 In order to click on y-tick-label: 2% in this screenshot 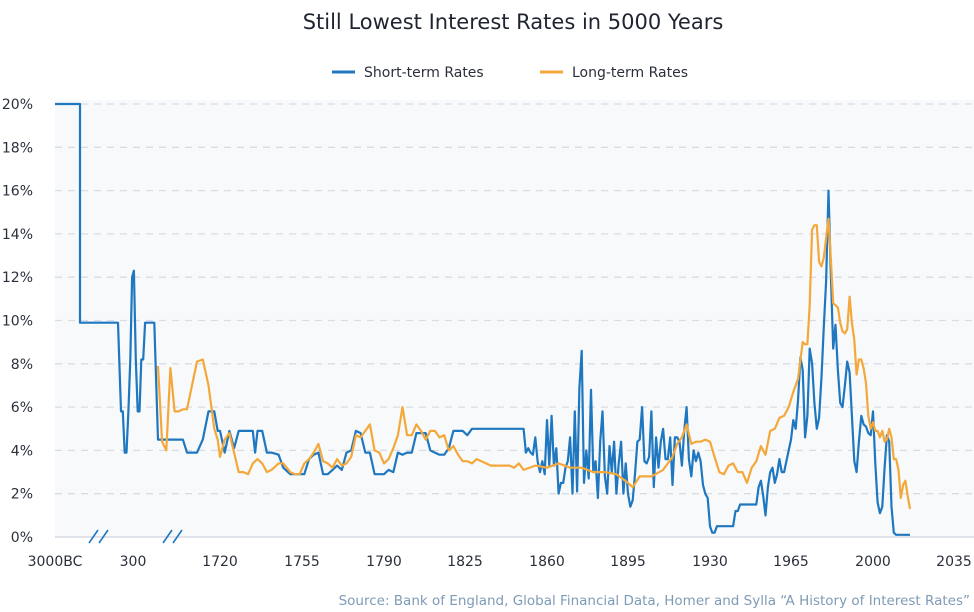, I will do `click(22, 495)`.